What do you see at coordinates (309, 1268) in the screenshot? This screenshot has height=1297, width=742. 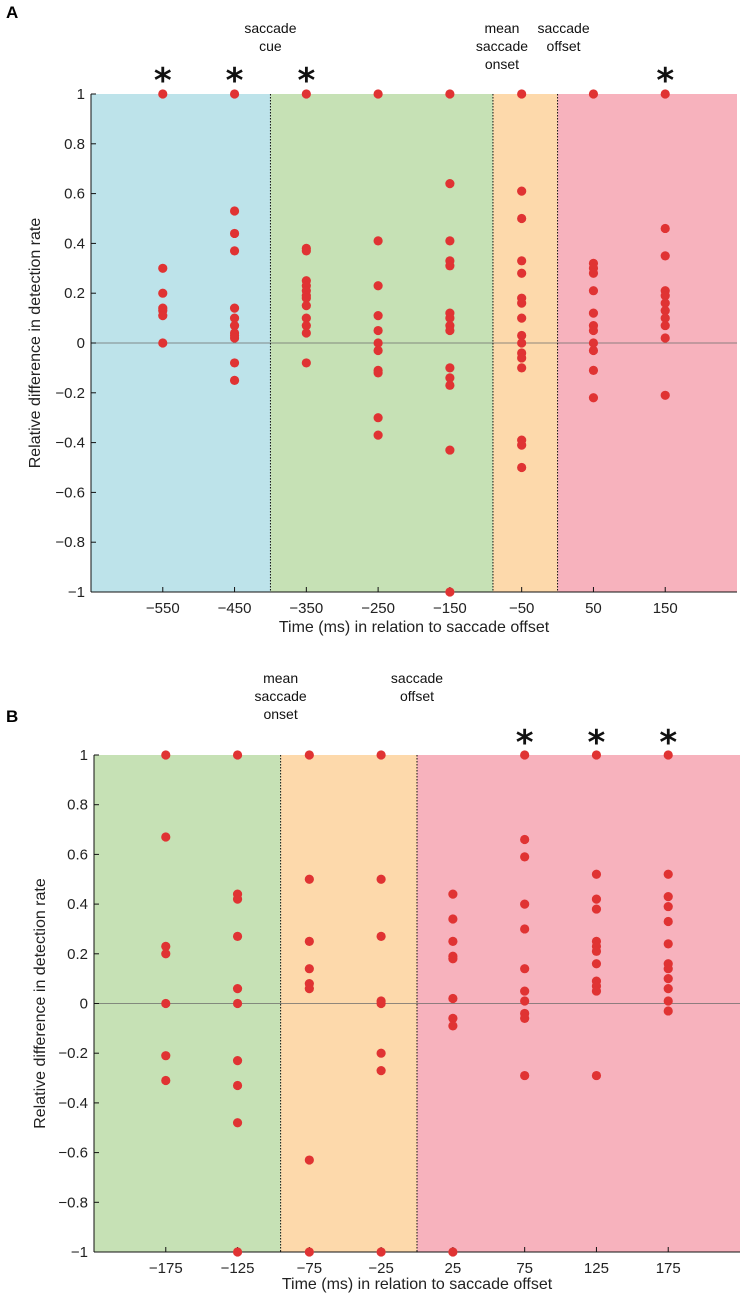 I see `panel-b-x-tick-label: −75` at bounding box center [309, 1268].